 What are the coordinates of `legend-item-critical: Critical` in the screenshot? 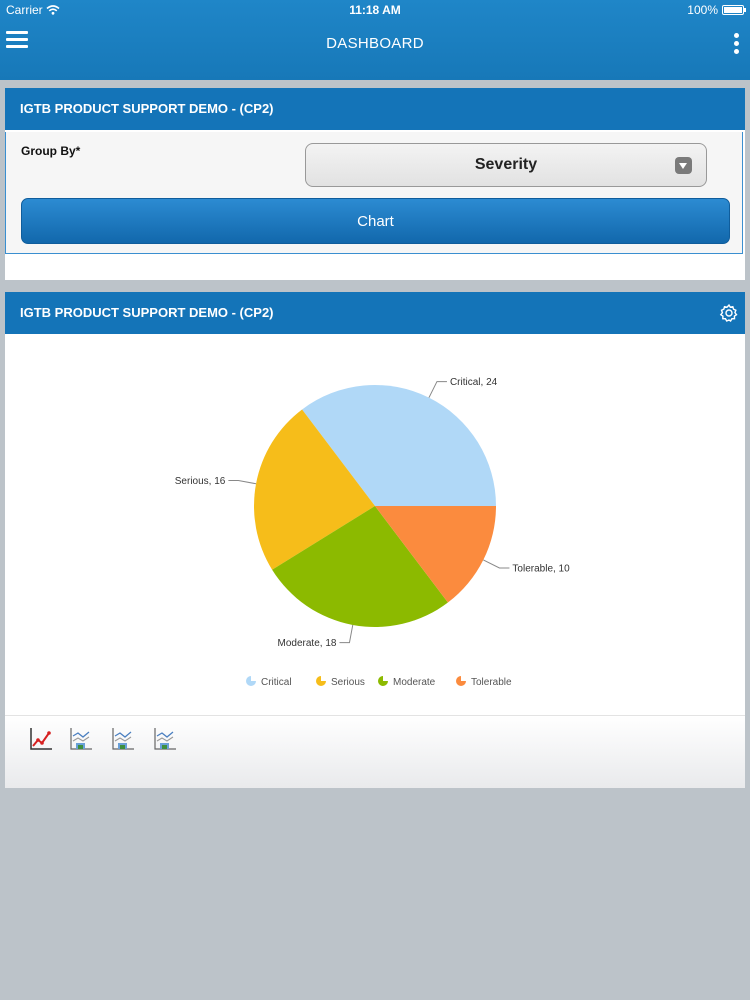 It's located at (269, 682).